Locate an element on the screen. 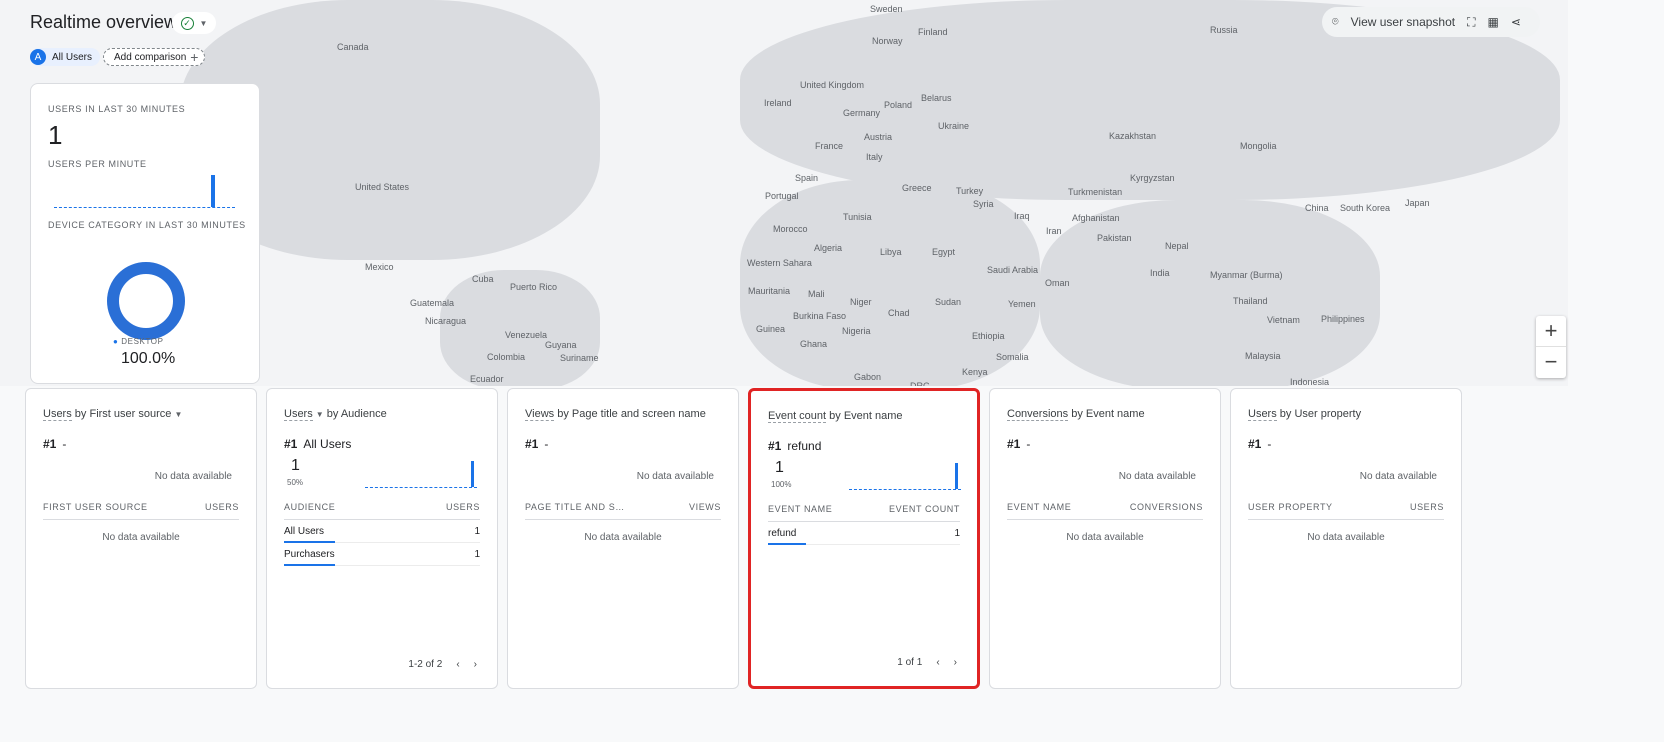 This screenshot has height=742, width=1664. map-label: Libya is located at coordinates (891, 252).